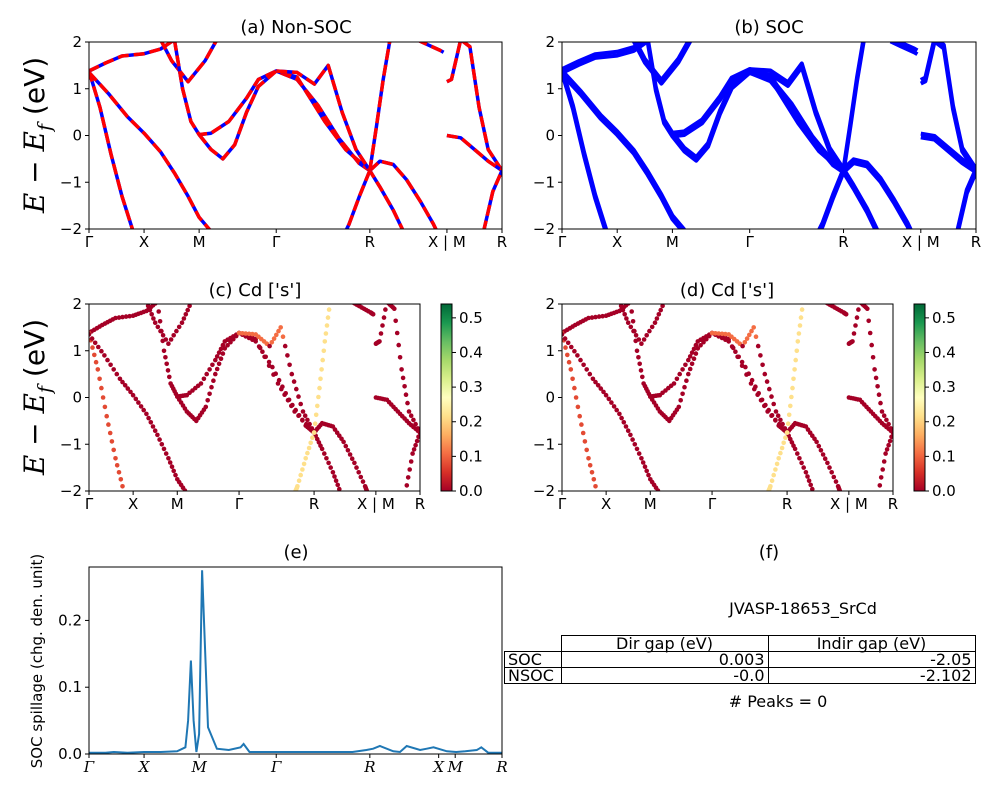 The width and height of the screenshot is (1000, 800). I want to click on y-tick-label: 0.1, so click(70, 687).